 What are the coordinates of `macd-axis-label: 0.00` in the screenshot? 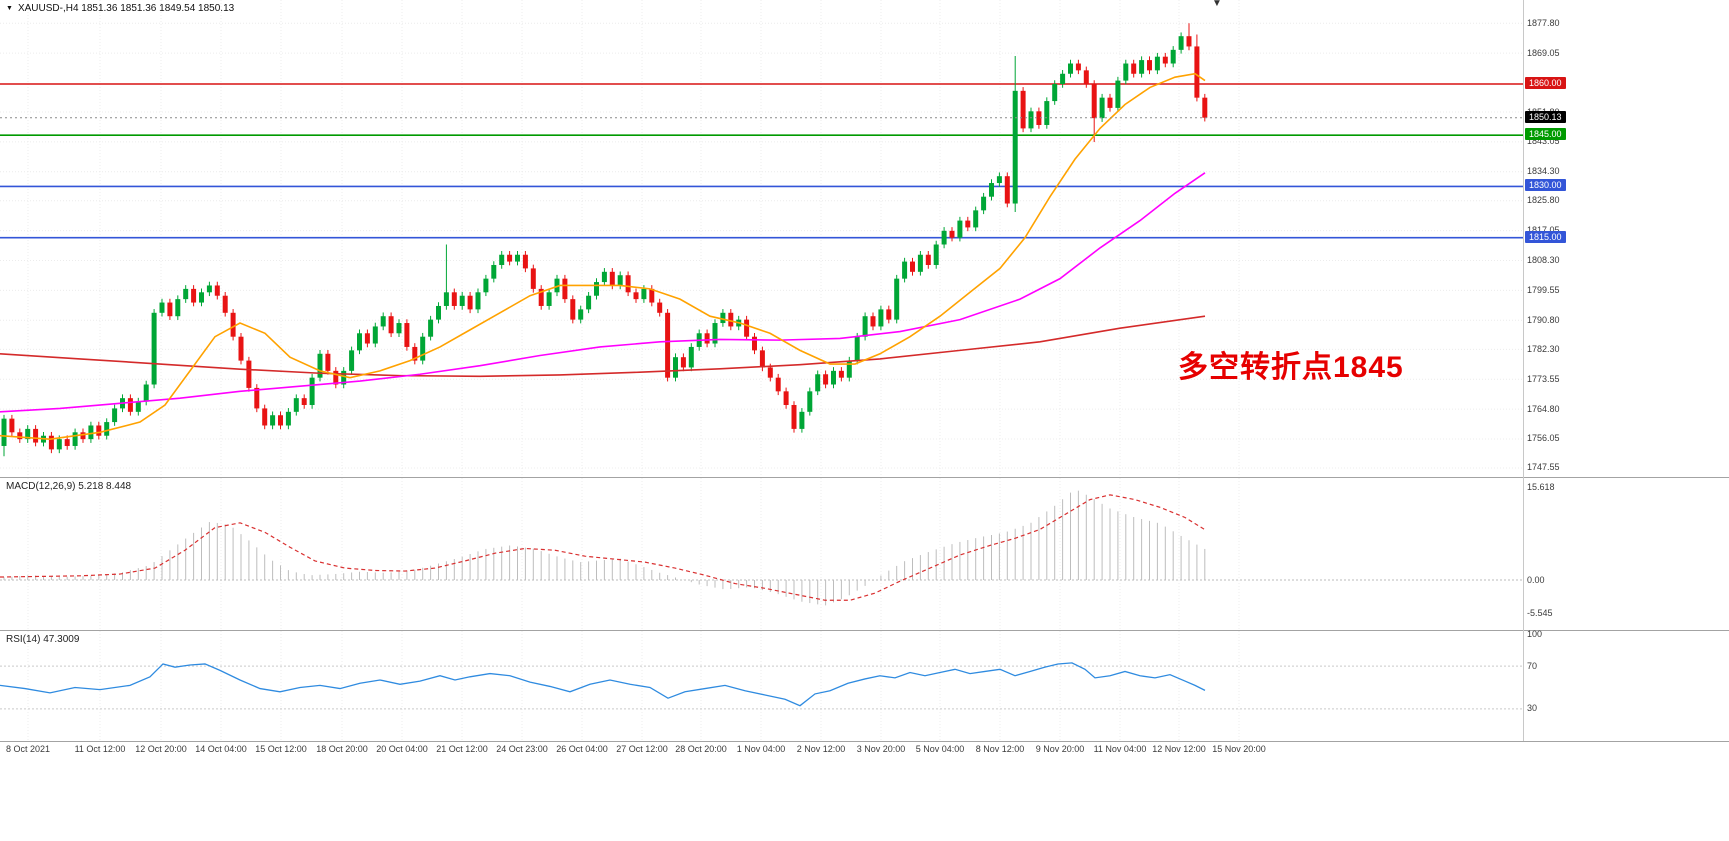 It's located at (1536, 579).